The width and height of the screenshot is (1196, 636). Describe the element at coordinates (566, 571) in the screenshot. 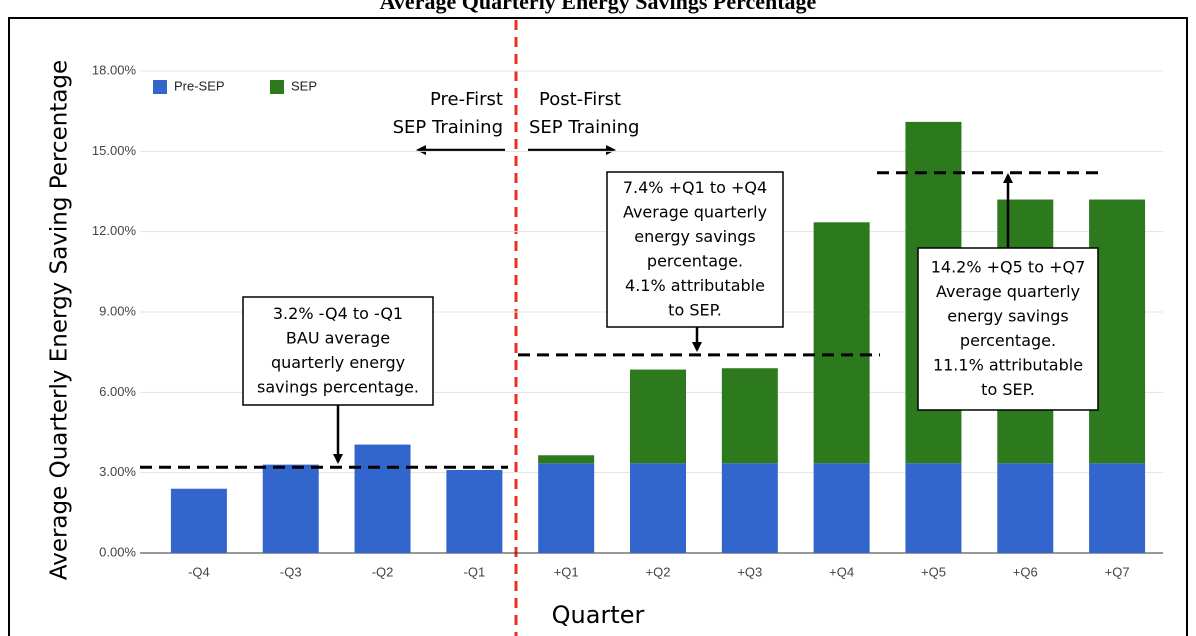

I see `x-tick-label: +Q1` at that location.